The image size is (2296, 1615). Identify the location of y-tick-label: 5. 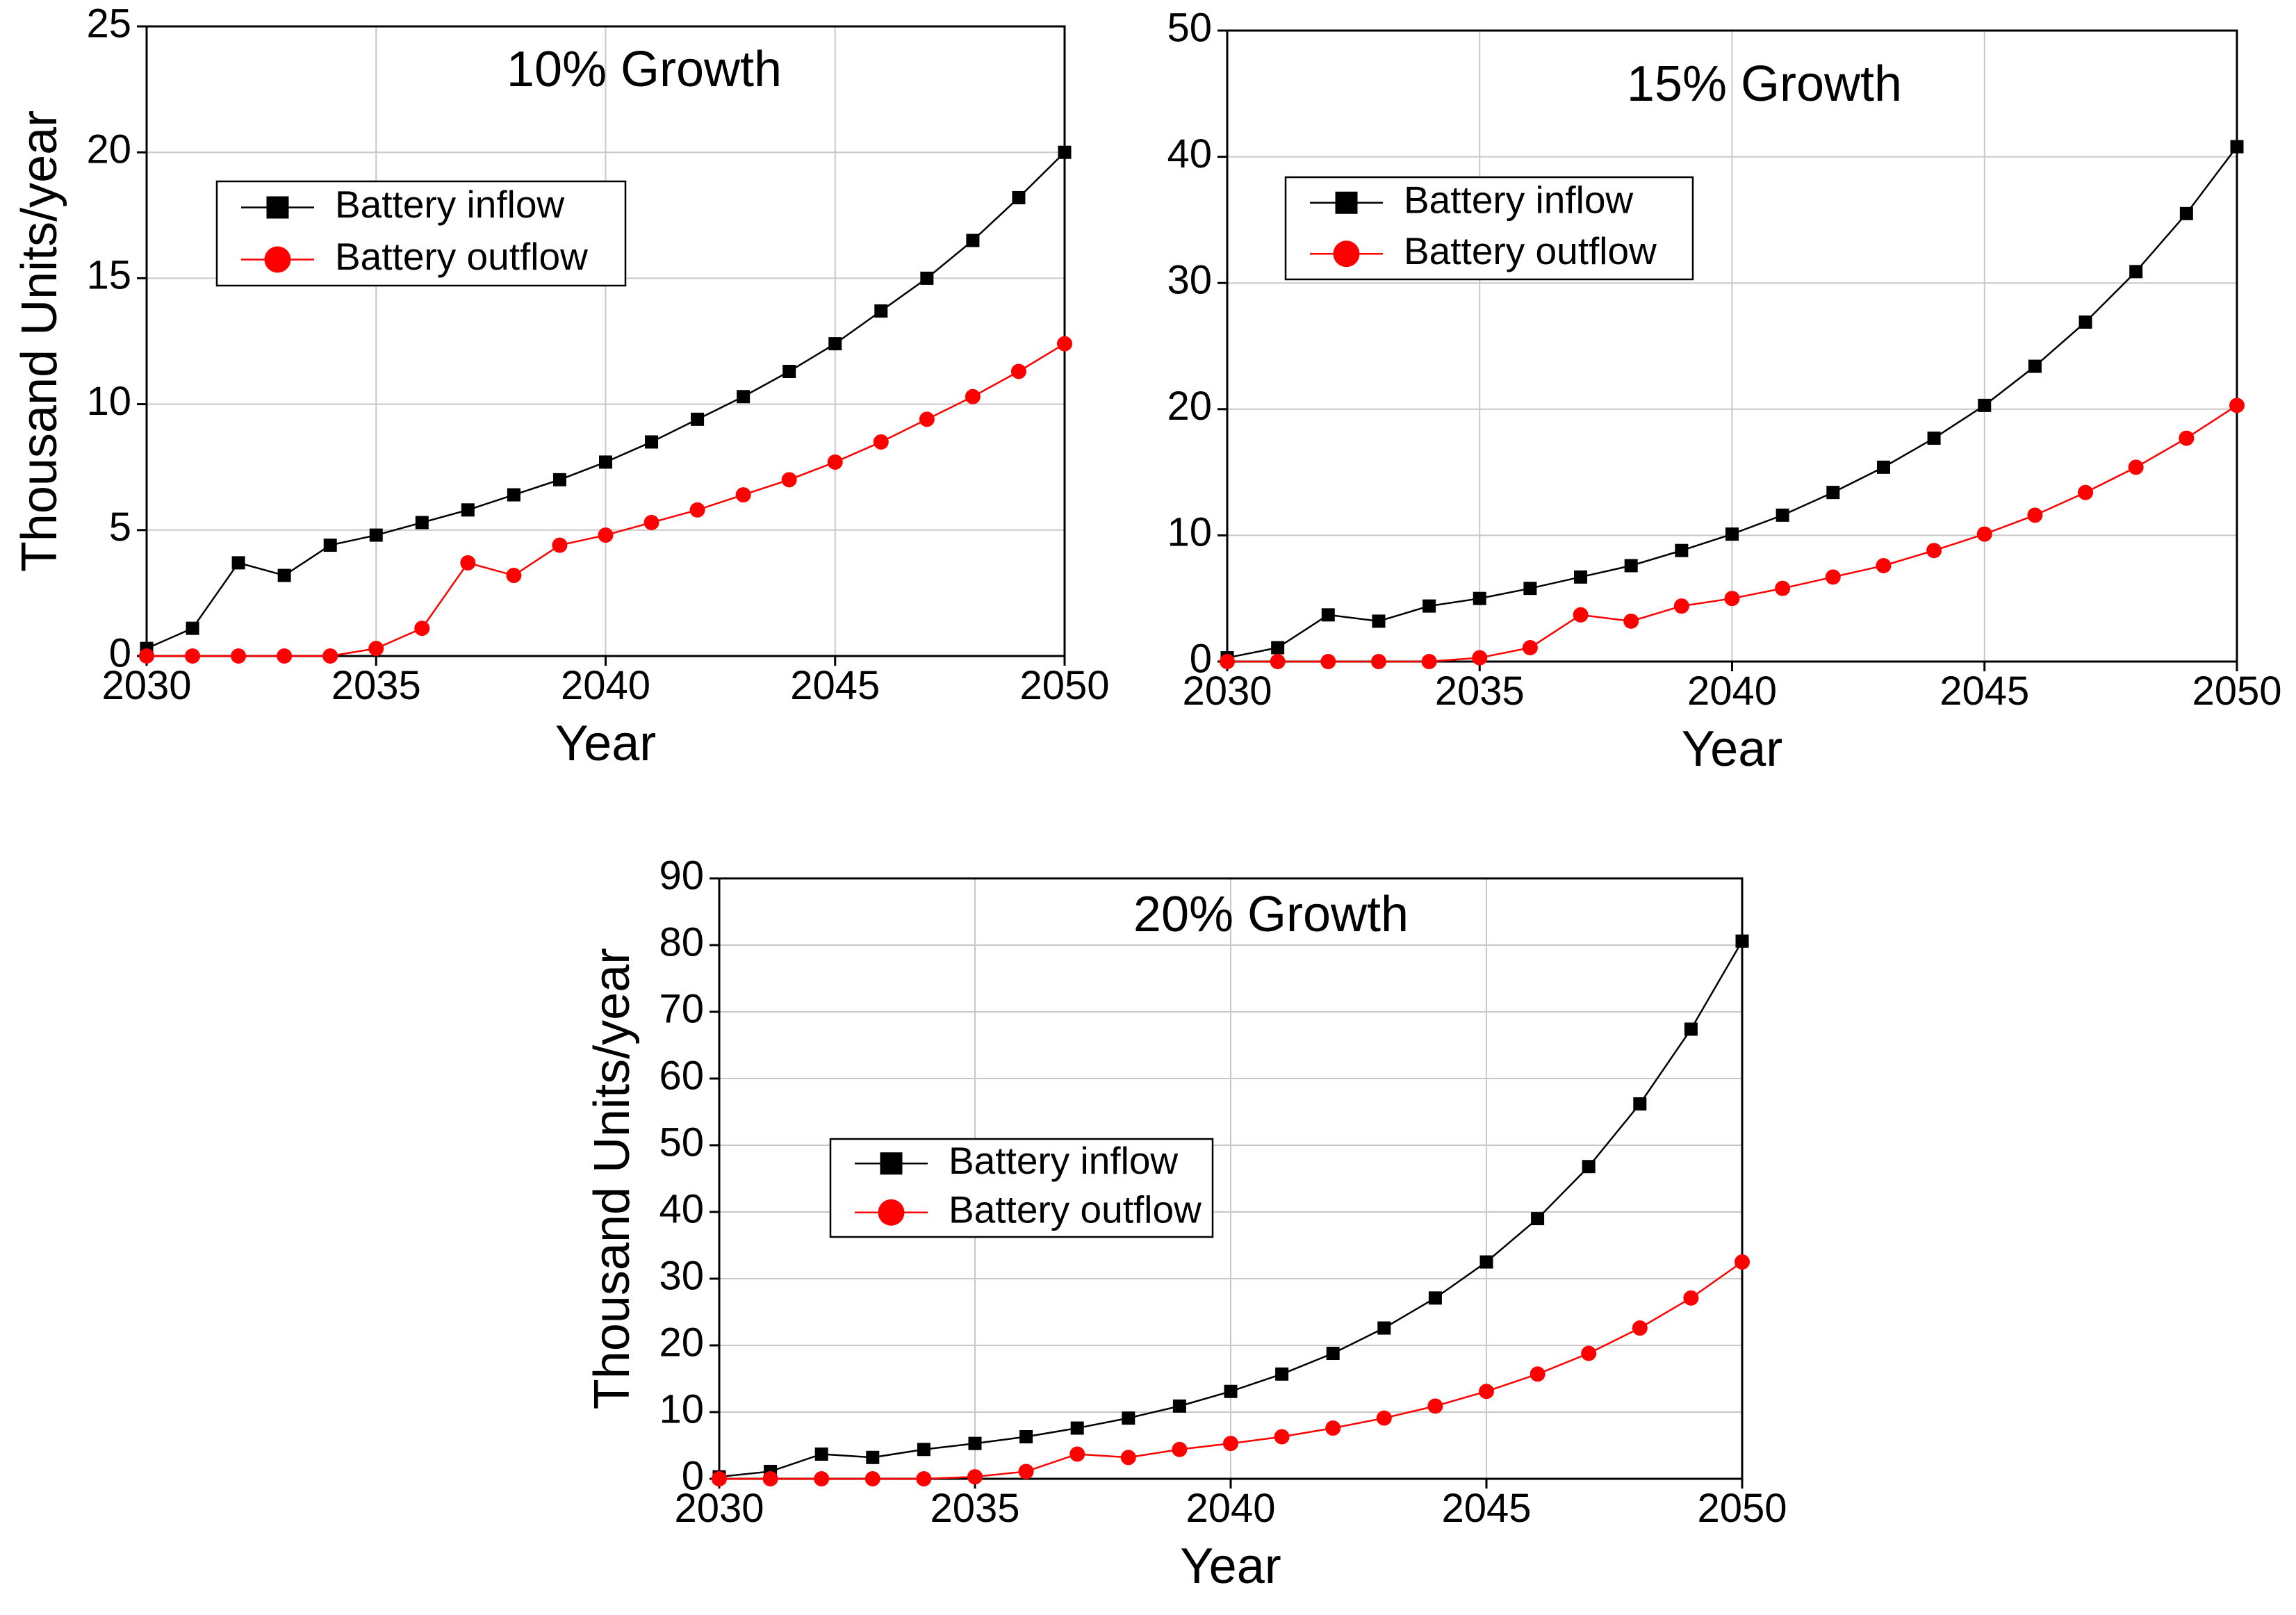
(120, 527).